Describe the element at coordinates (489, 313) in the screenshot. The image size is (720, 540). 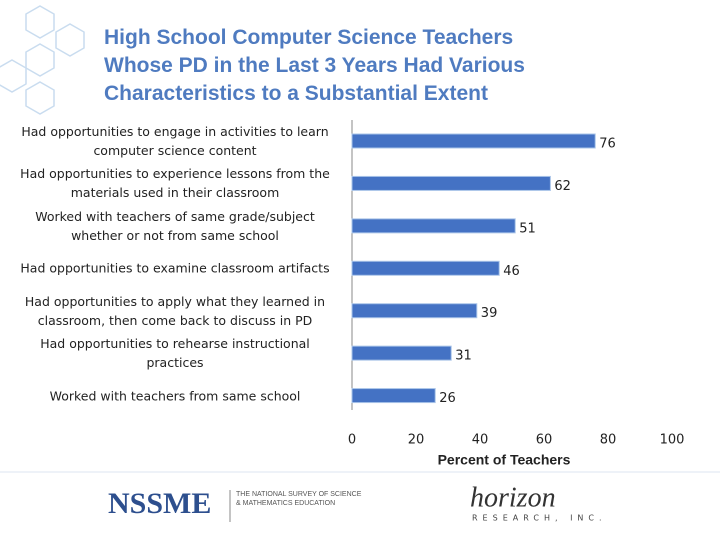
I see `data-label: 39` at that location.